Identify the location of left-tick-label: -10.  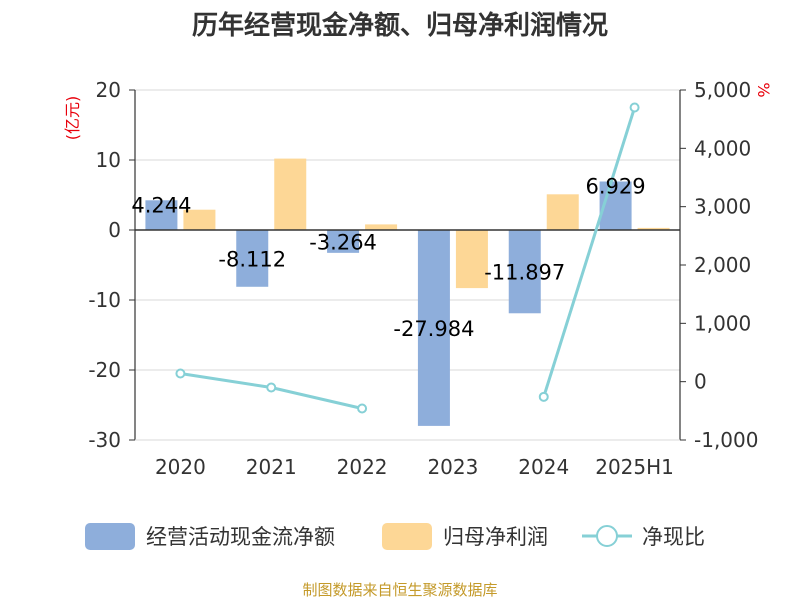
(104, 300).